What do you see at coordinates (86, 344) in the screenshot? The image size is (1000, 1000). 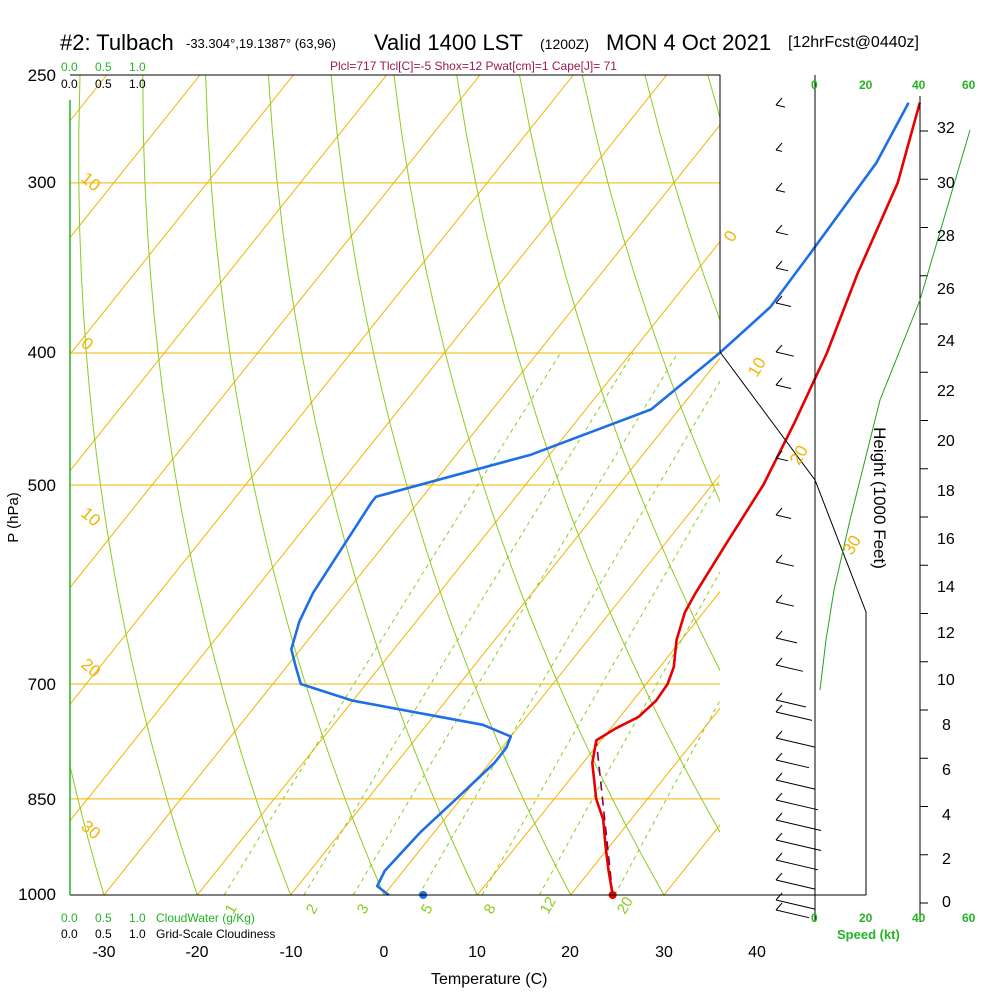 I see `isotherm-label: 0` at bounding box center [86, 344].